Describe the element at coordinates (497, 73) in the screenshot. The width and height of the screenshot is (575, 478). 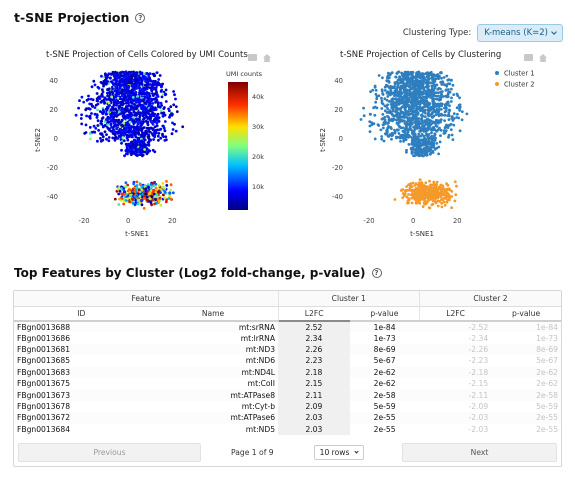
I see `legend-cluster-1-marker` at that location.